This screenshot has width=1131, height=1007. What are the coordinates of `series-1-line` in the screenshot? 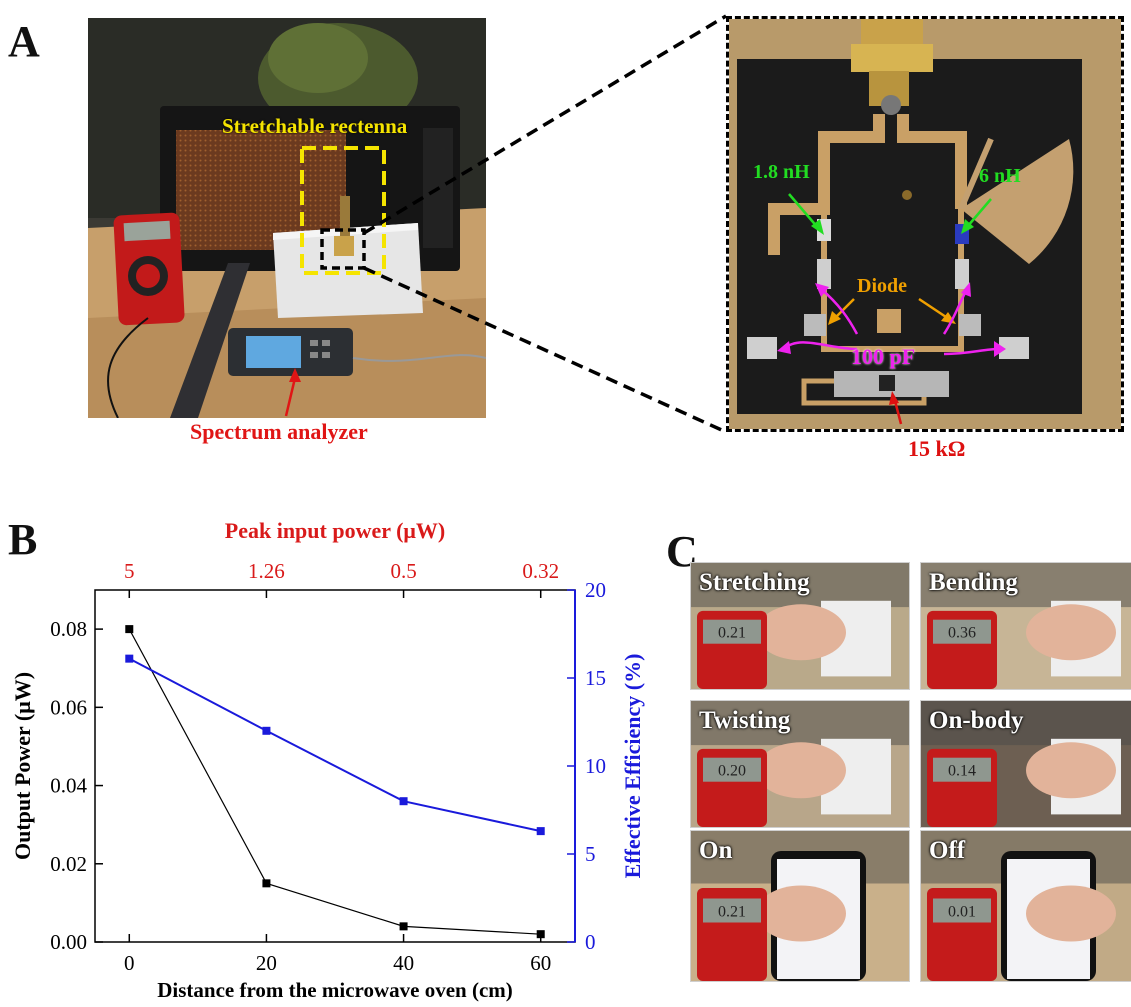 It's located at (334, 781).